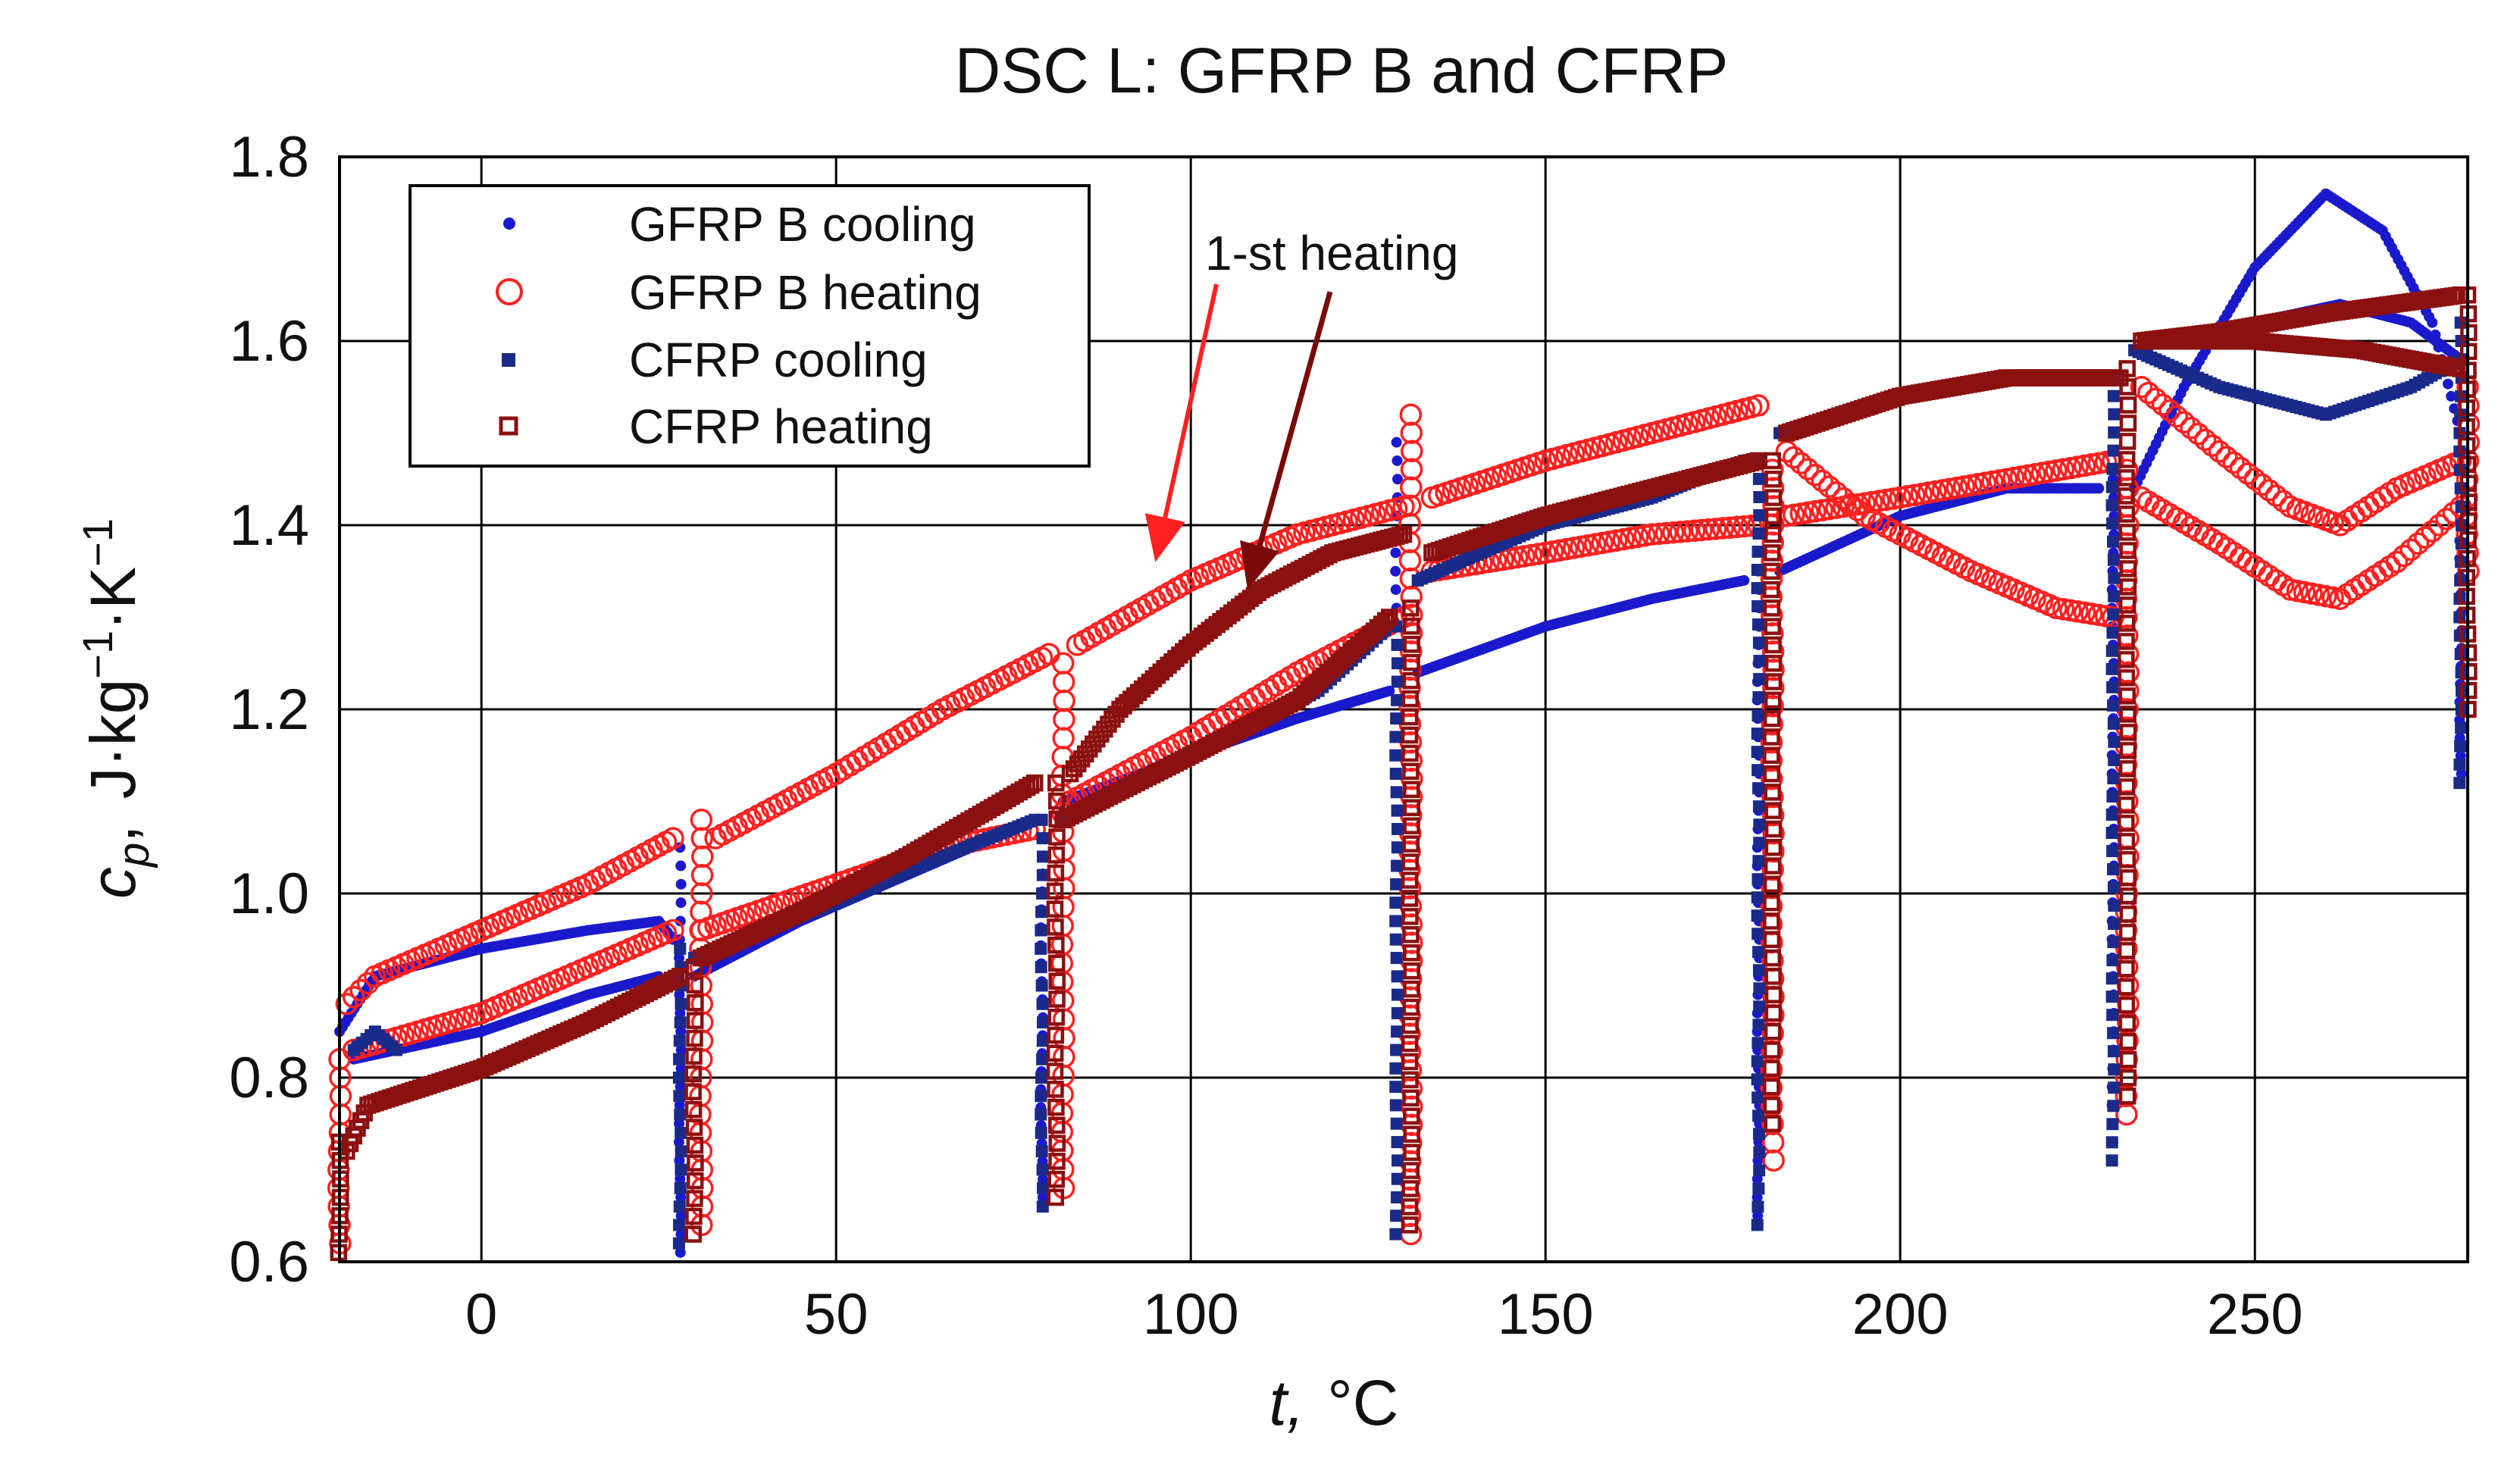 This screenshot has height=1477, width=2520. What do you see at coordinates (1900, 1314) in the screenshot?
I see `x-tick-label: 200` at bounding box center [1900, 1314].